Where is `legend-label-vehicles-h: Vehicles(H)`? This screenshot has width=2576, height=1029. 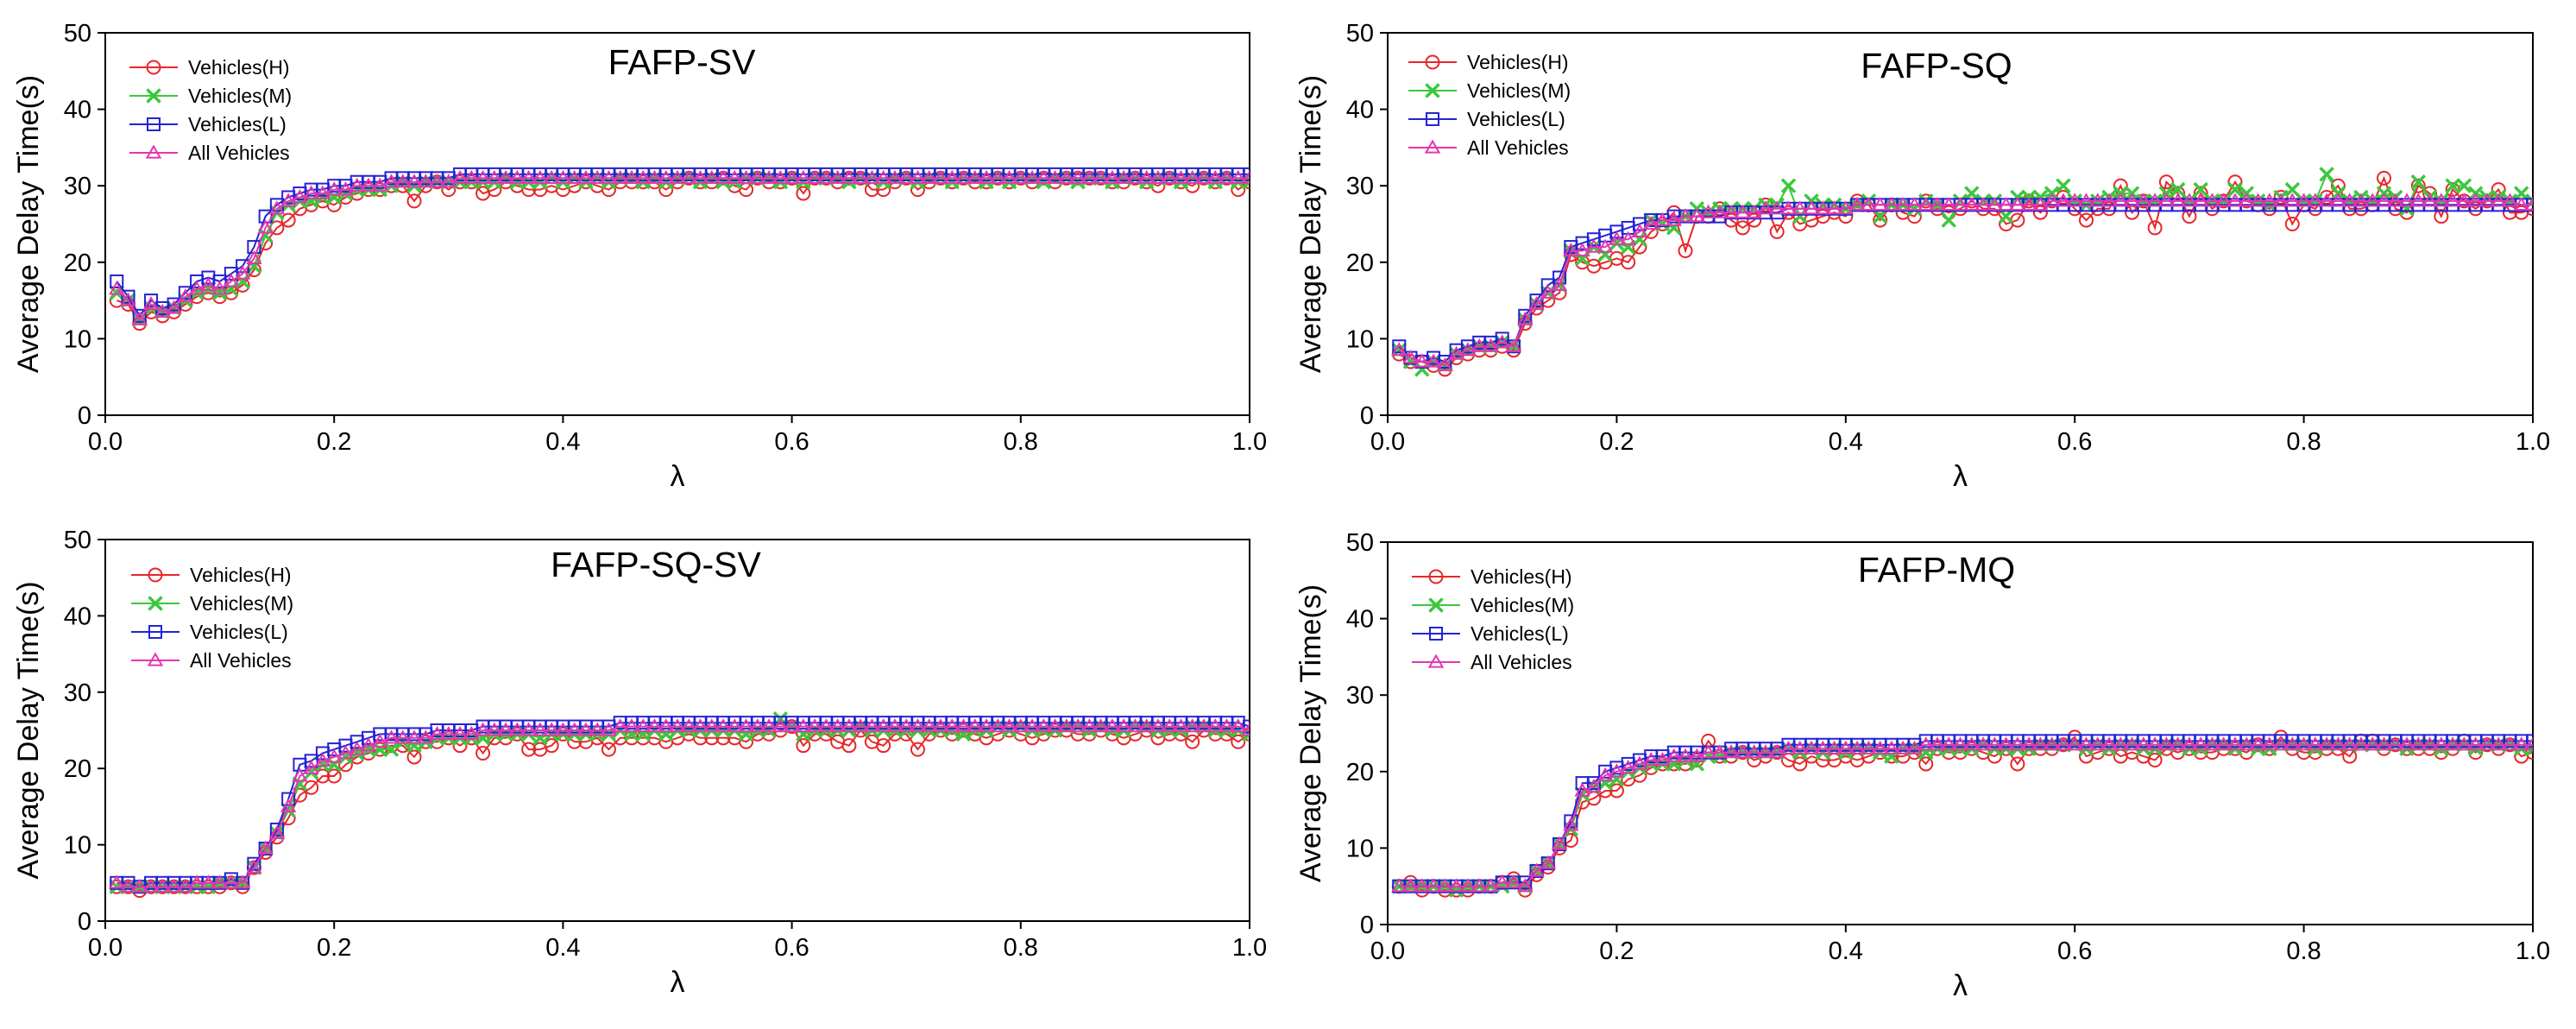 legend-label-vehicles-h: Vehicles(H) is located at coordinates (1518, 62).